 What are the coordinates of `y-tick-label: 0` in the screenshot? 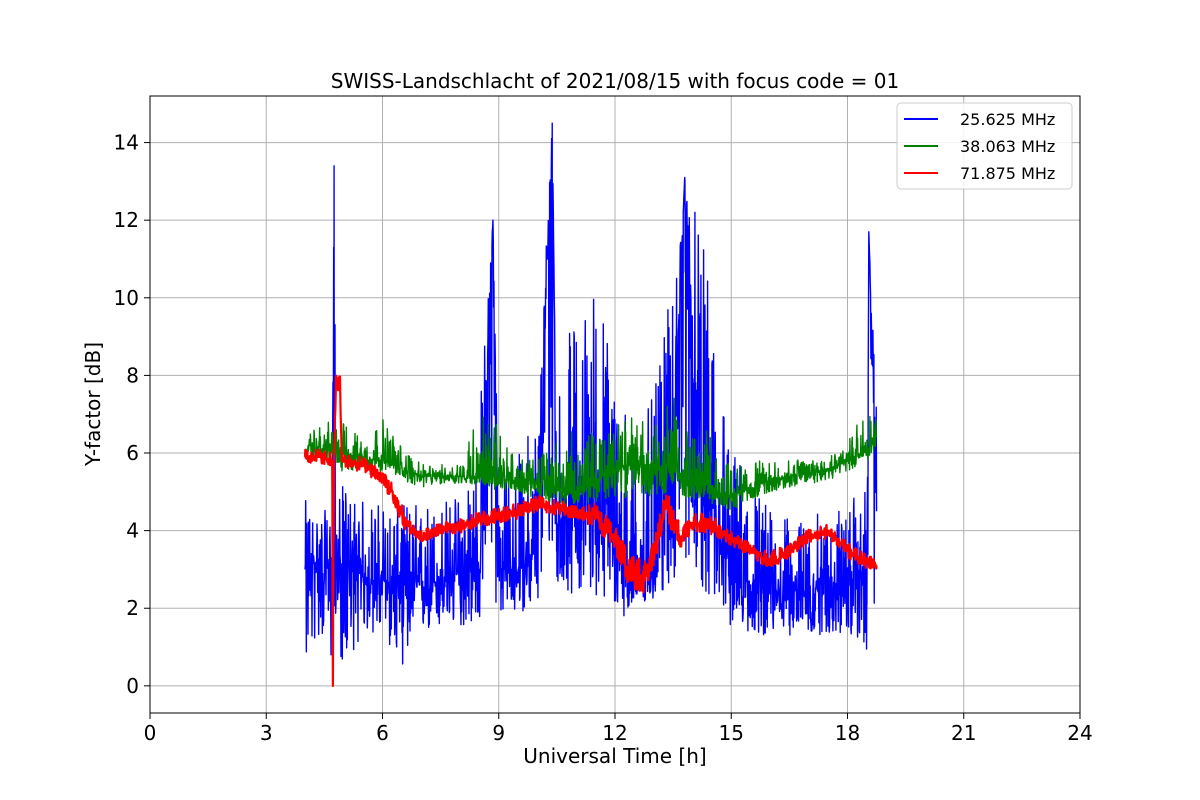 It's located at (132, 686).